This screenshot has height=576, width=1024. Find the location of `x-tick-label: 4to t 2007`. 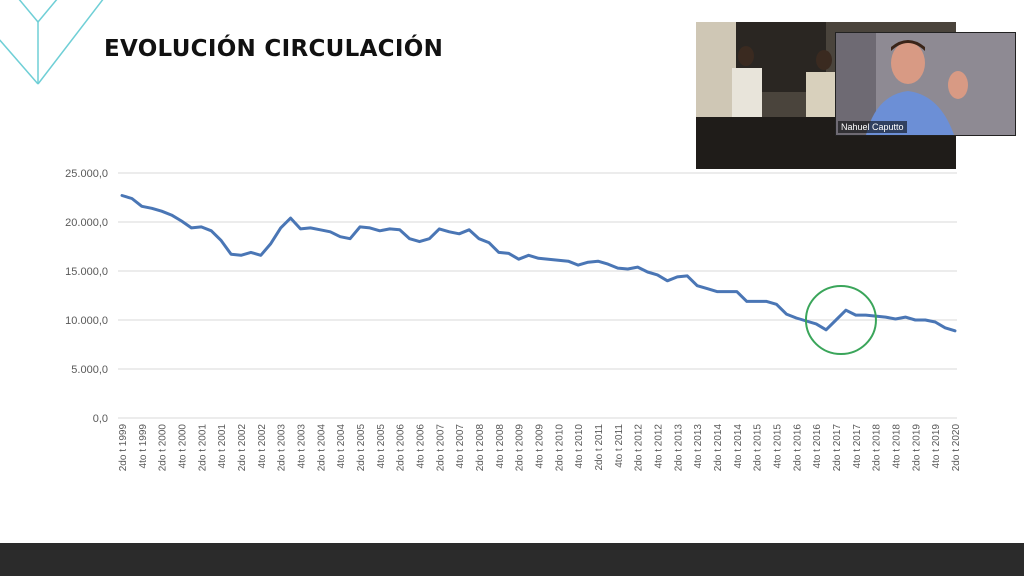

x-tick-label: 4to t 2007 is located at coordinates (460, 446).